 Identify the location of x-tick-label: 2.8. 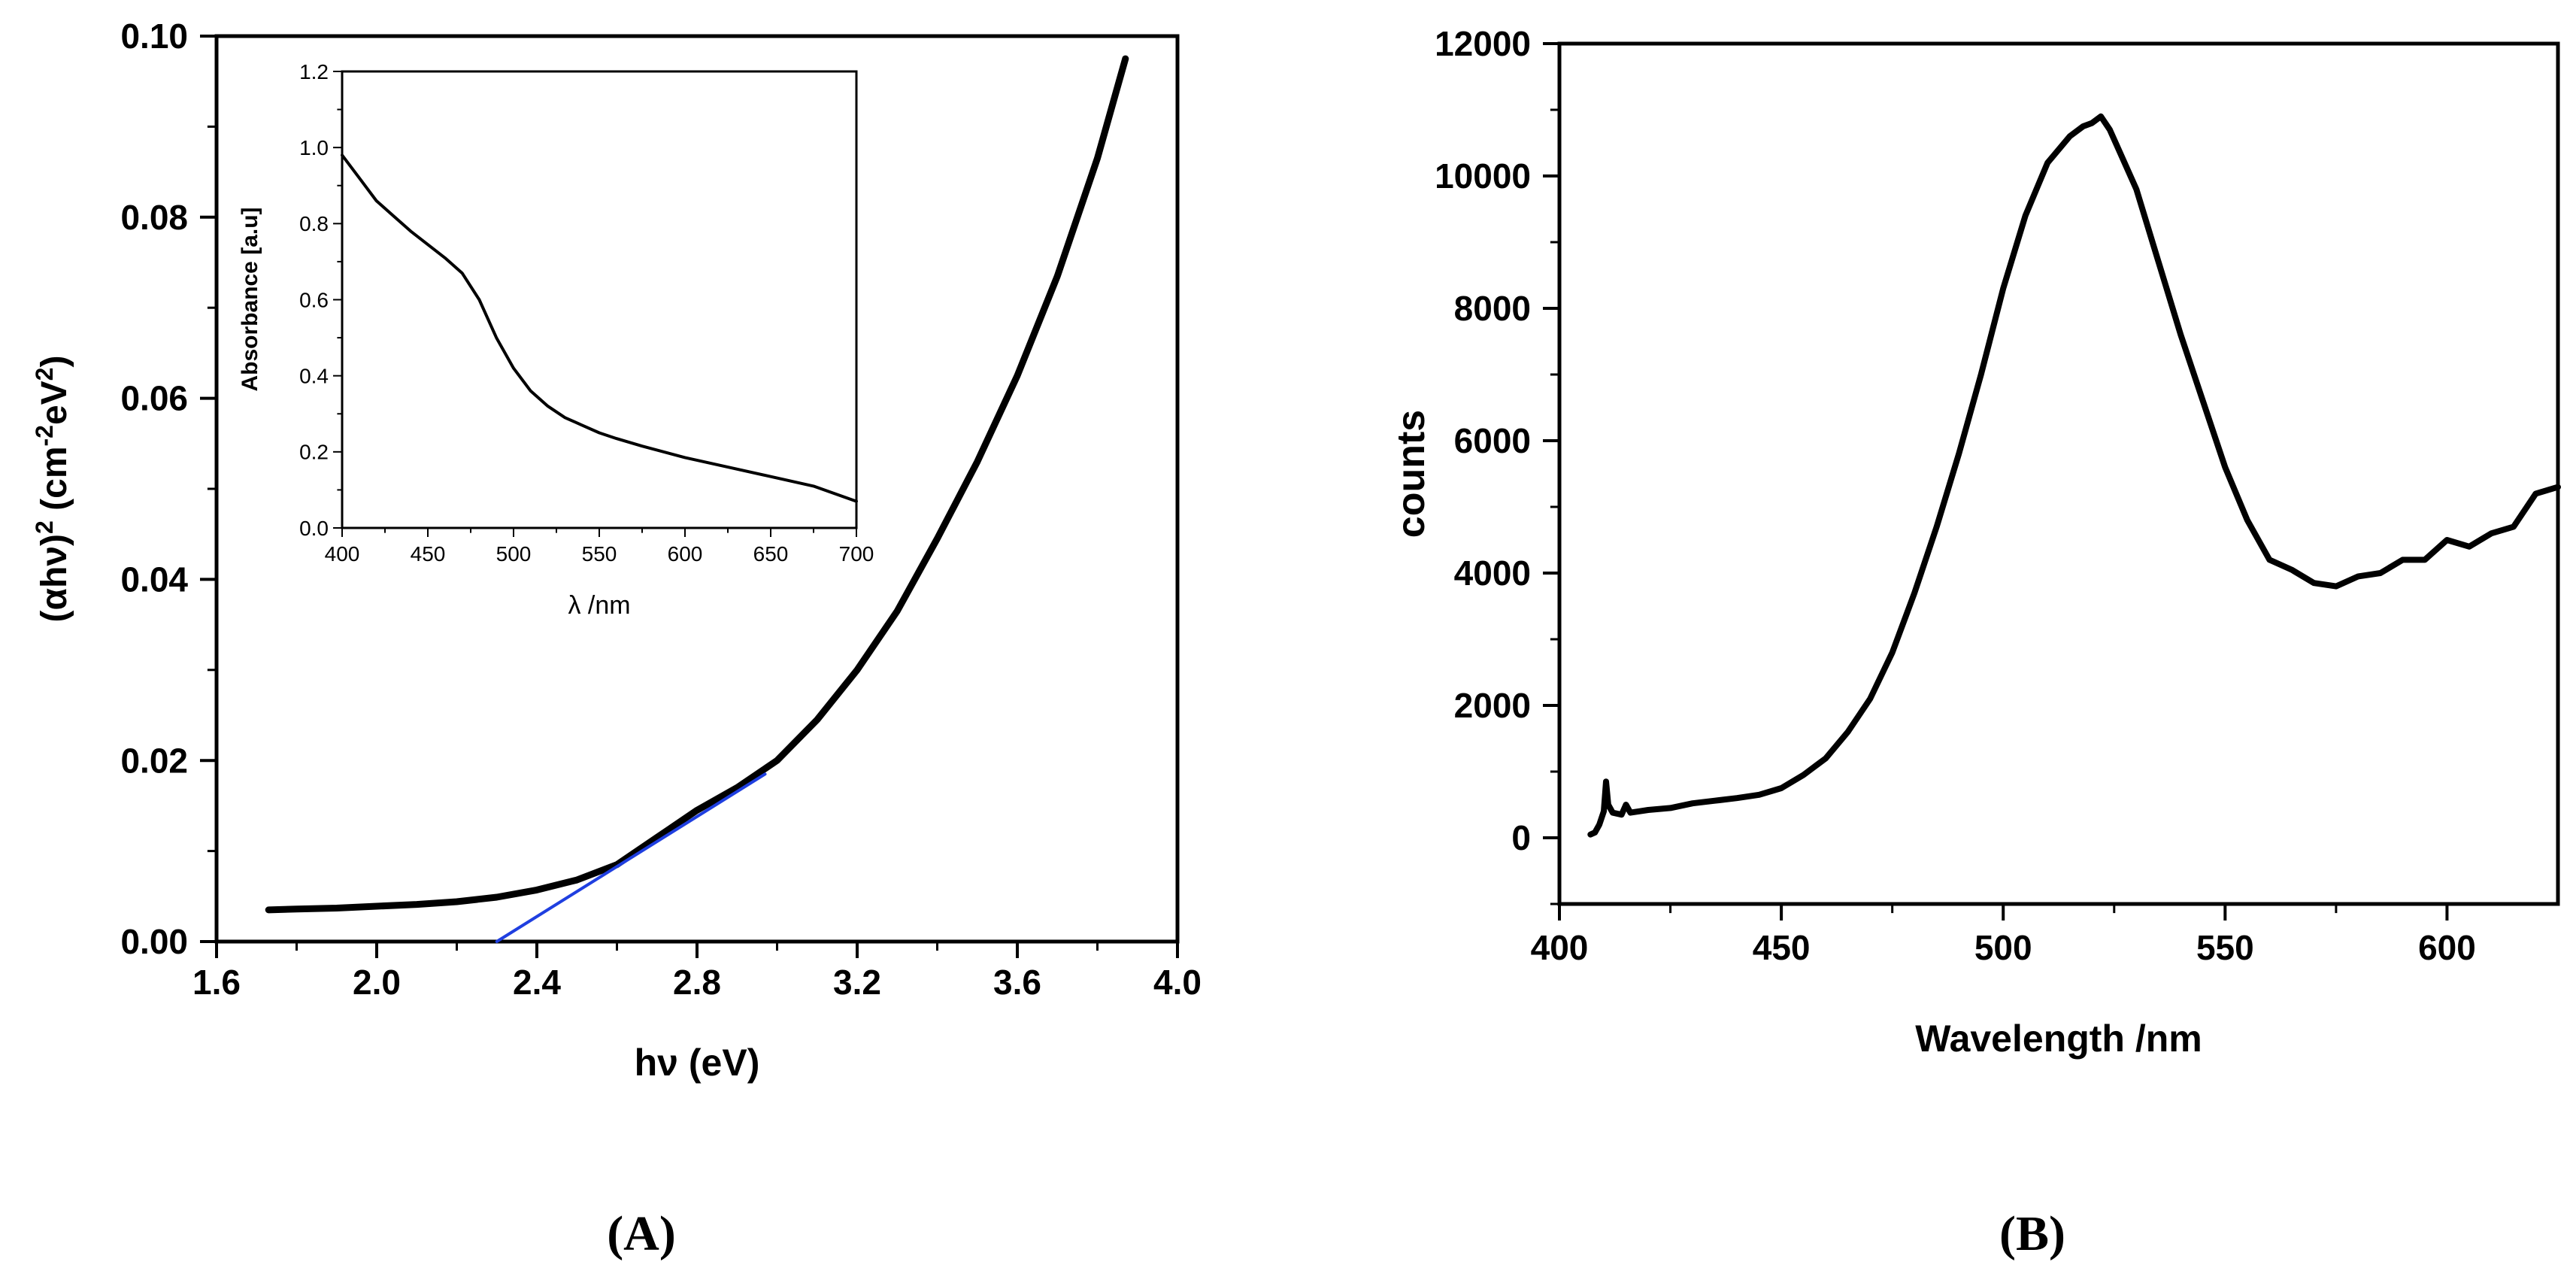
(697, 982).